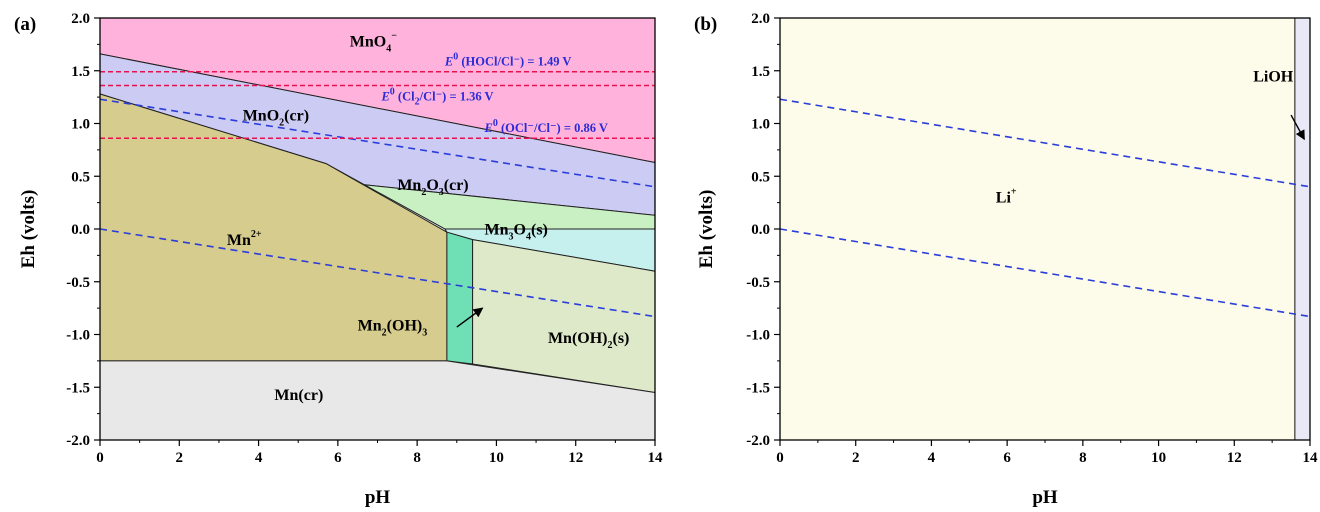 This screenshot has width=1320, height=512. What do you see at coordinates (516, 231) in the screenshot?
I see `region-label-mn3o4-s-: Mn3O4(s)` at bounding box center [516, 231].